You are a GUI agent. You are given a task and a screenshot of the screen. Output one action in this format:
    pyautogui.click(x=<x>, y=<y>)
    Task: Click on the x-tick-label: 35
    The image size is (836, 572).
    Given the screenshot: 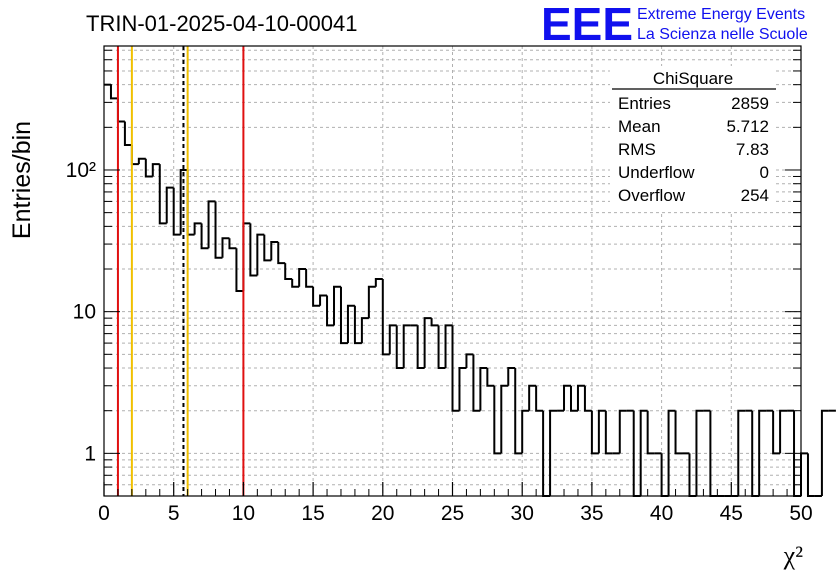 What is the action you would take?
    pyautogui.click(x=591, y=513)
    